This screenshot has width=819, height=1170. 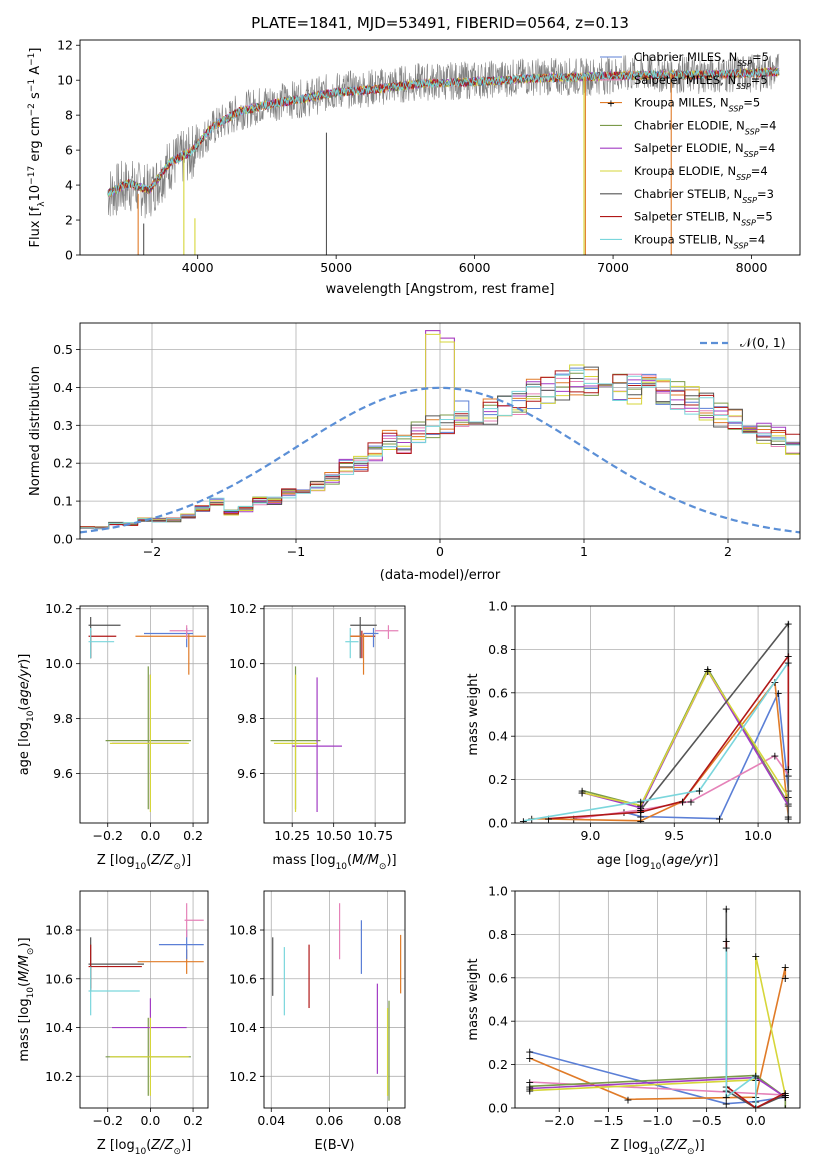 What do you see at coordinates (243, 1027) in the screenshot?
I see `y-tick-label: 10.4` at bounding box center [243, 1027].